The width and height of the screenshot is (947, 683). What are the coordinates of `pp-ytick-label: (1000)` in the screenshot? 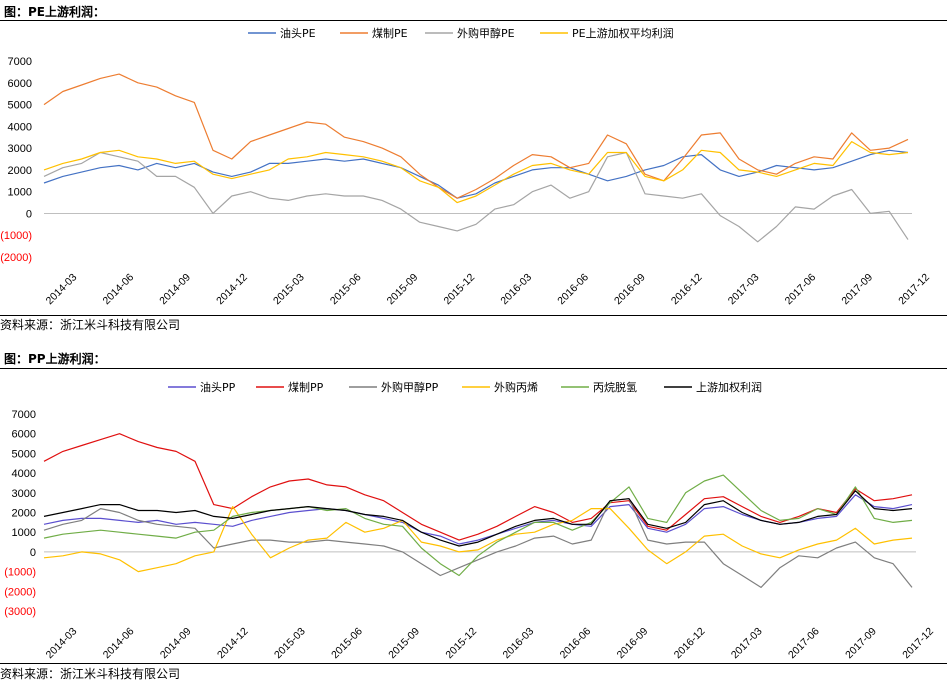 It's located at (20, 573).